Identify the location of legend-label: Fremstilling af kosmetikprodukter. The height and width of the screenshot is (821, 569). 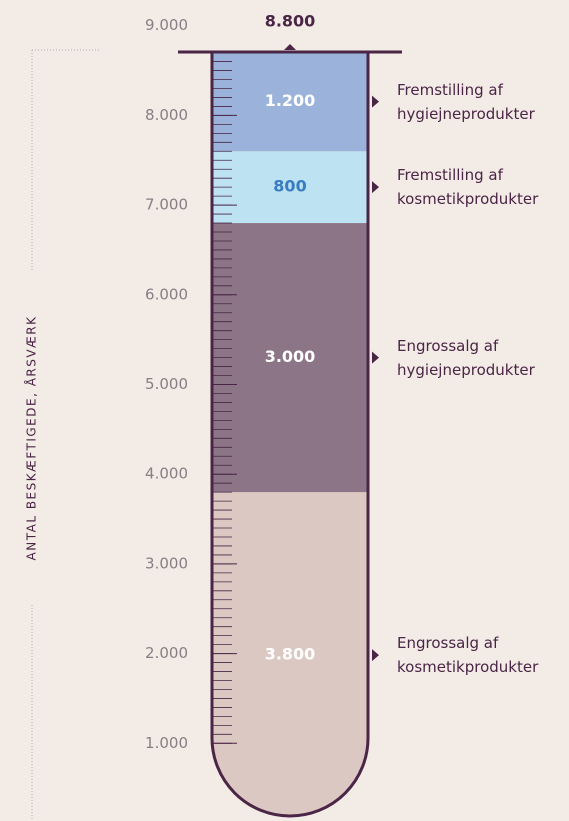
(468, 187).